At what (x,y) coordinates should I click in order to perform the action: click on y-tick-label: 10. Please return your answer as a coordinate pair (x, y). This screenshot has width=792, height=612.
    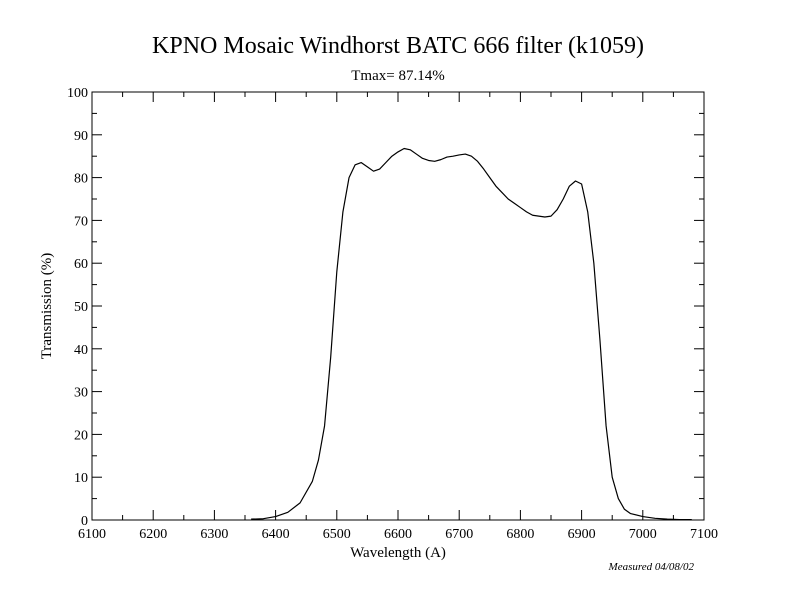
    Looking at the image, I should click on (81, 478).